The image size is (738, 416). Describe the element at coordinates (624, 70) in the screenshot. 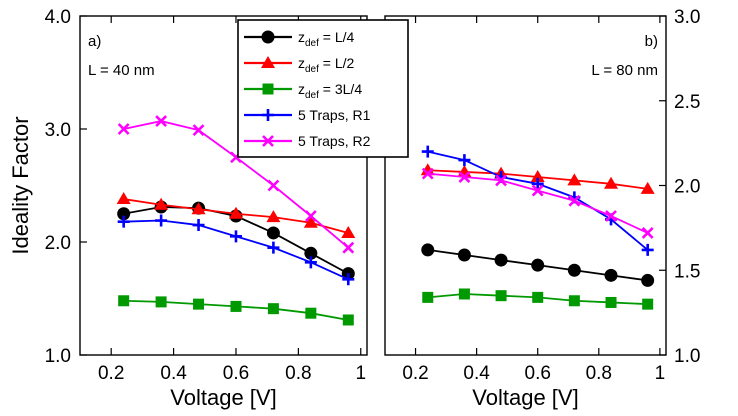

I see `size-annotation-b: L = 80 nm` at that location.